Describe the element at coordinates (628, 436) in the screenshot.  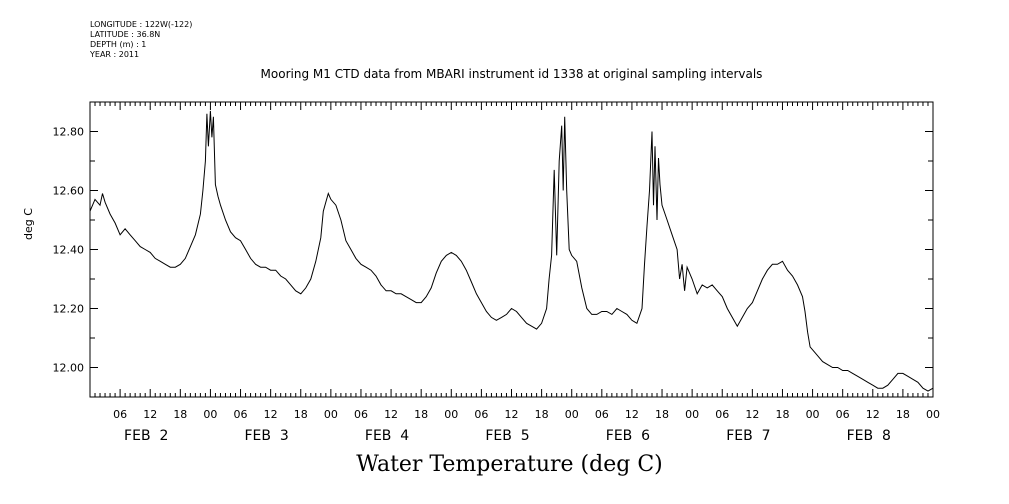
I see `day-label: FEB 6` at that location.